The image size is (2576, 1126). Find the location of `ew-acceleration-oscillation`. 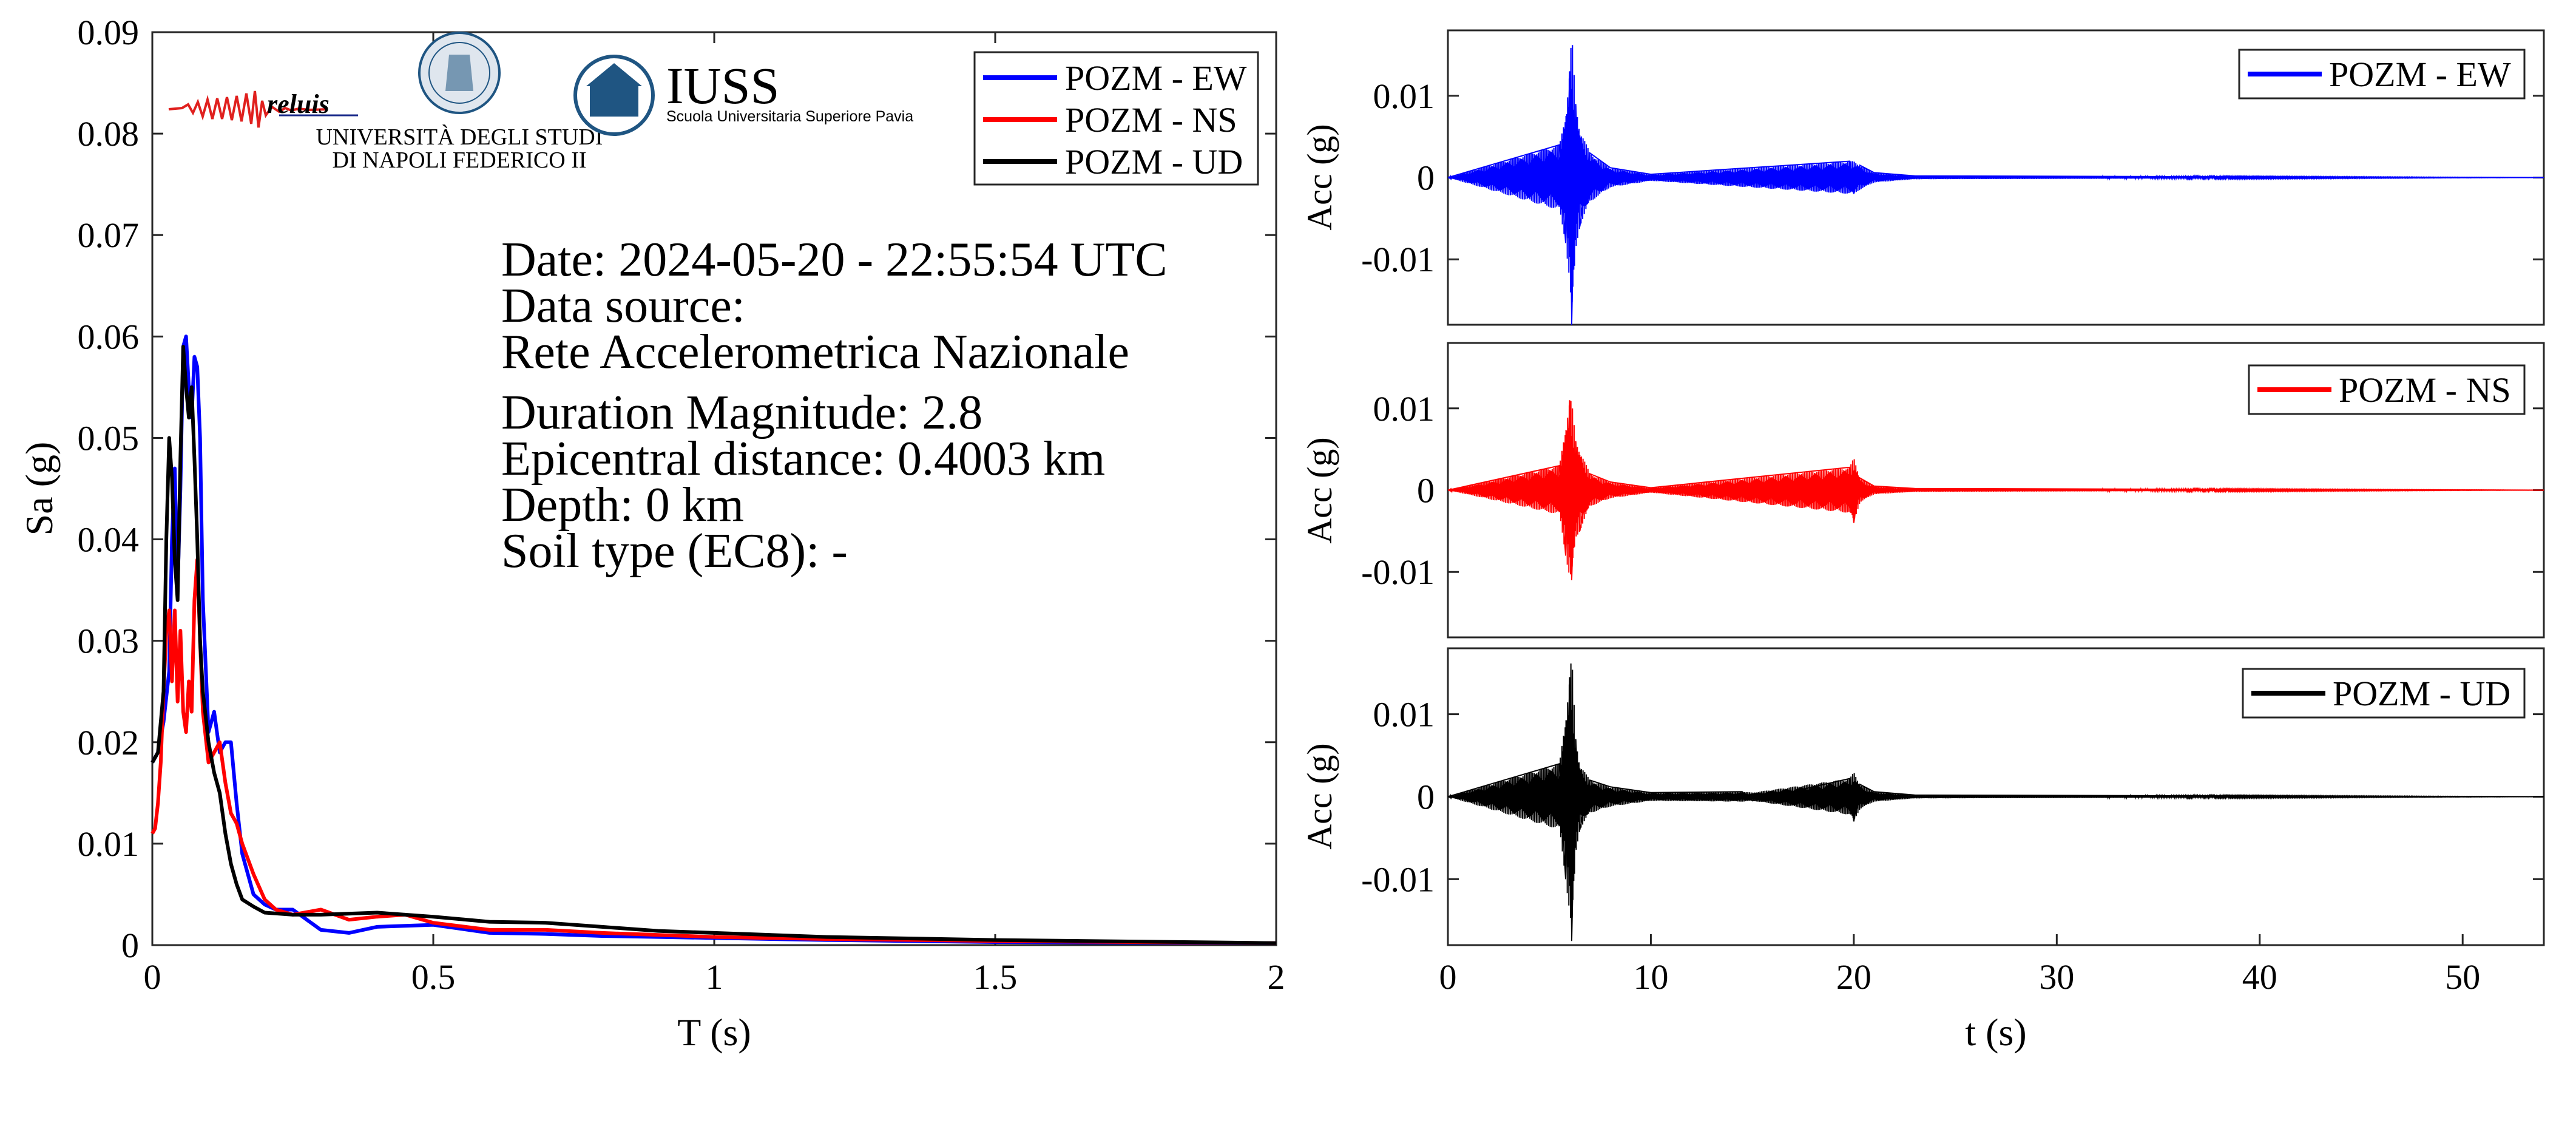

ew-acceleration-oscillation is located at coordinates (1995, 173).